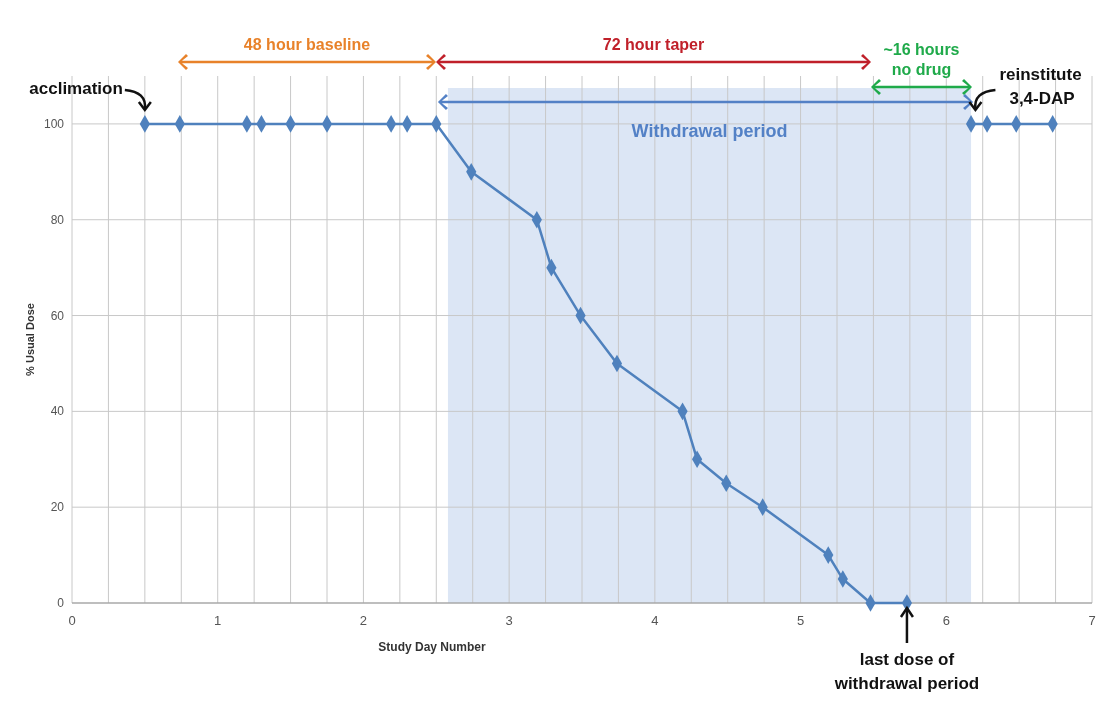  What do you see at coordinates (218, 620) in the screenshot?
I see `x-tick-label: 1` at bounding box center [218, 620].